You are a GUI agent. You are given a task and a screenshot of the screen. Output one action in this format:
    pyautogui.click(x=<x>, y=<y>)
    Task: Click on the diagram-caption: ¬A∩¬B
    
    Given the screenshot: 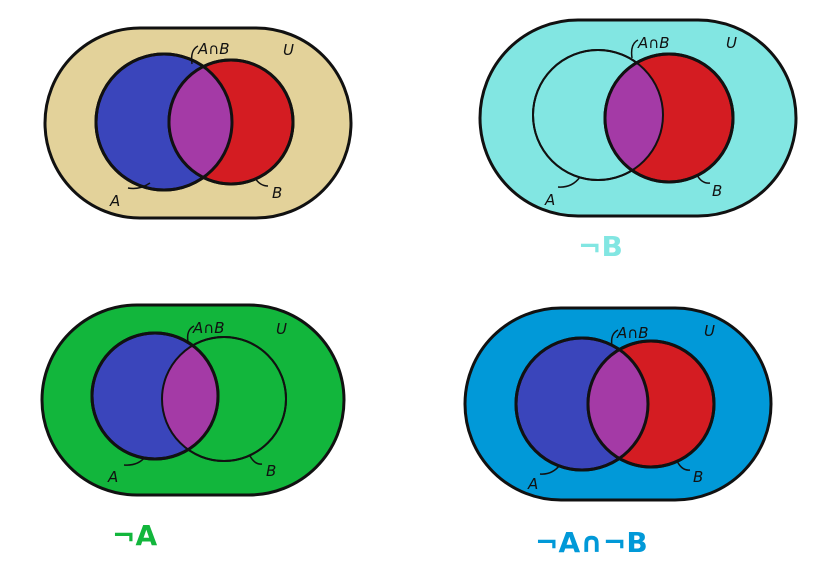 What is the action you would take?
    pyautogui.click(x=591, y=542)
    